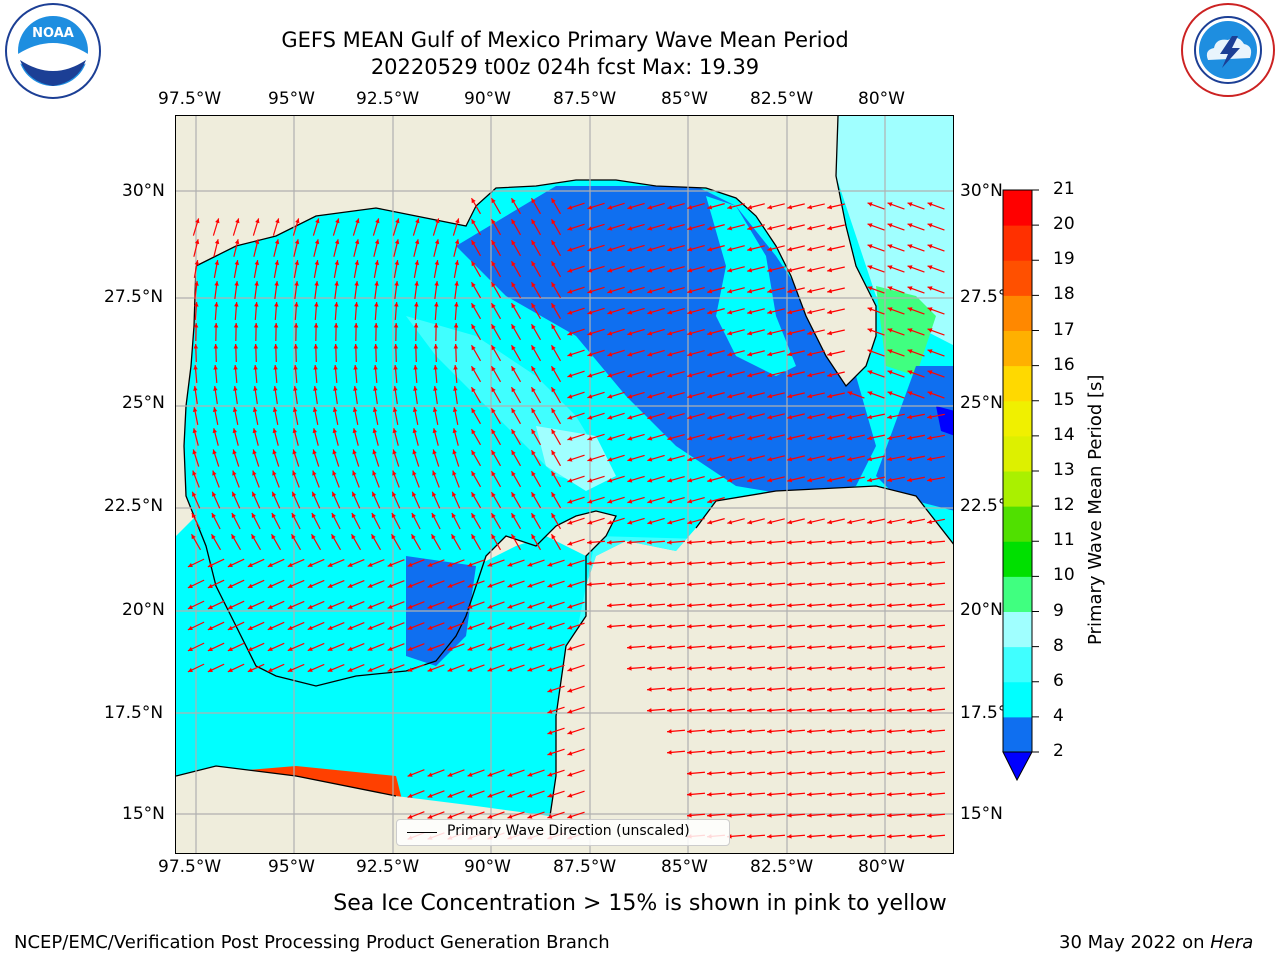  What do you see at coordinates (684, 867) in the screenshot?
I see `lon-label-bottom: 85°W` at bounding box center [684, 867].